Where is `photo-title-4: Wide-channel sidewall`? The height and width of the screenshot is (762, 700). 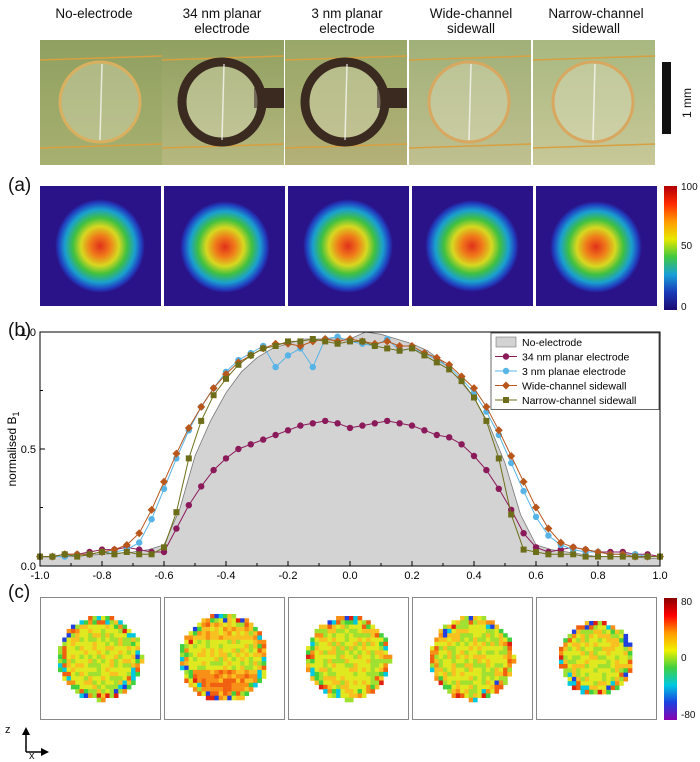 photo-title-4: Wide-channel sidewall is located at coordinates (471, 21).